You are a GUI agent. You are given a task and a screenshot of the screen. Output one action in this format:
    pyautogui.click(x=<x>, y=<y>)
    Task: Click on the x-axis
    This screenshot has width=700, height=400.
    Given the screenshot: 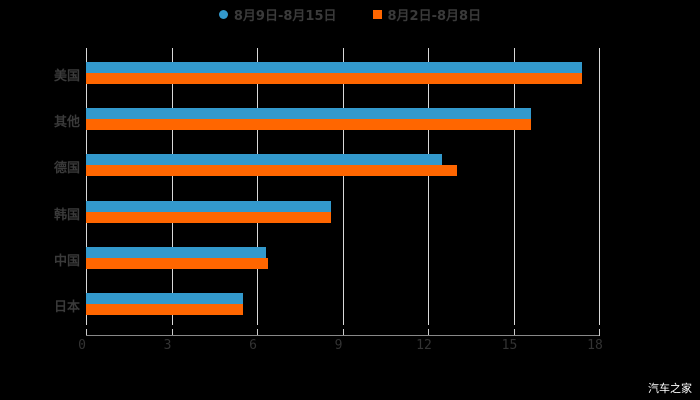 What is the action you would take?
    pyautogui.click(x=342, y=335)
    